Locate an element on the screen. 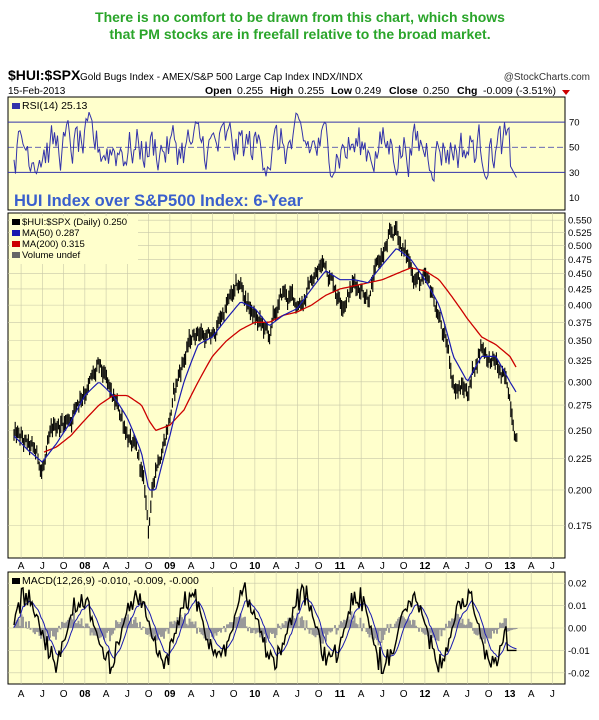  macd-label: MACD(12,26,9) -0.010, -0.009, -0.000 is located at coordinates (110, 581).